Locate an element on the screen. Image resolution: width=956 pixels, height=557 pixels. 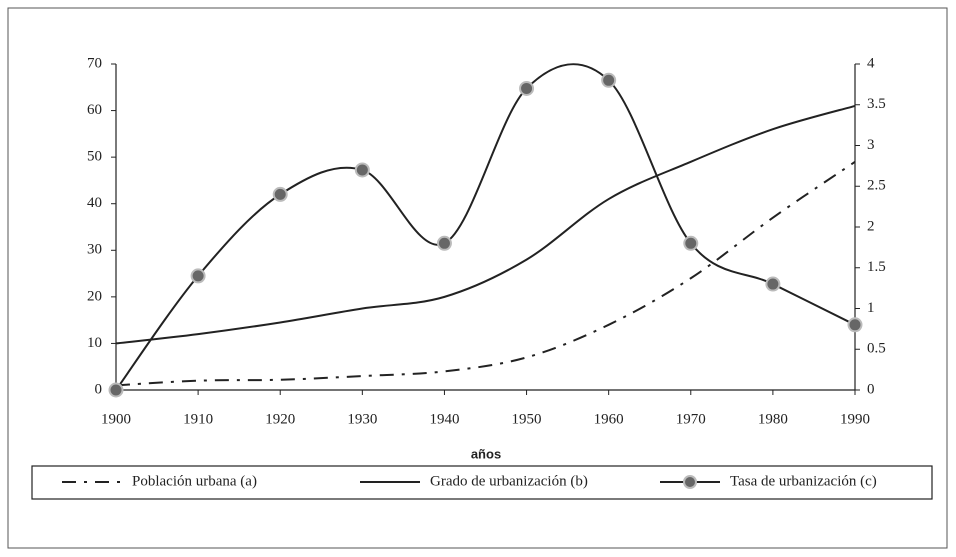
x-tick-label: 1930 is located at coordinates (362, 419).